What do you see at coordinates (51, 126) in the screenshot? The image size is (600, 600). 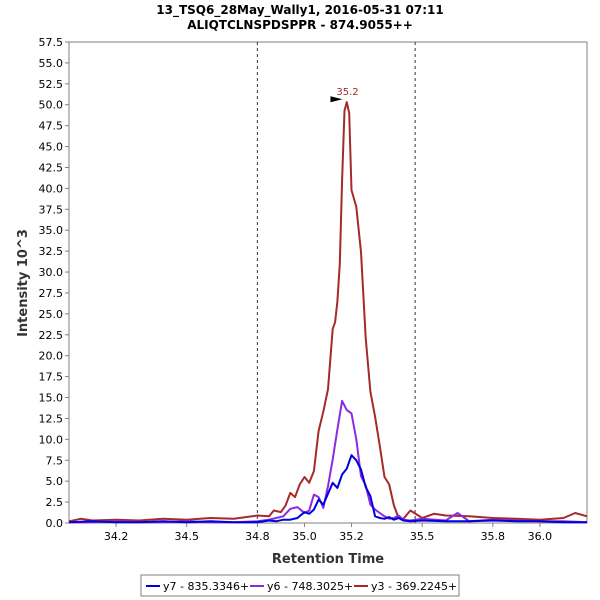 I see `y-tick-label: 47.5` at bounding box center [51, 126].